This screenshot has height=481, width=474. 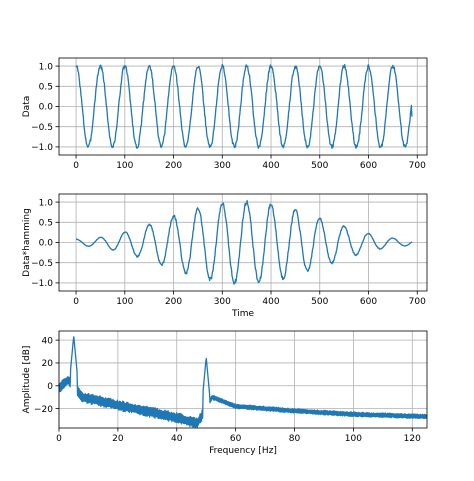 I want to click on y-tick-label: 0, so click(x=50, y=387).